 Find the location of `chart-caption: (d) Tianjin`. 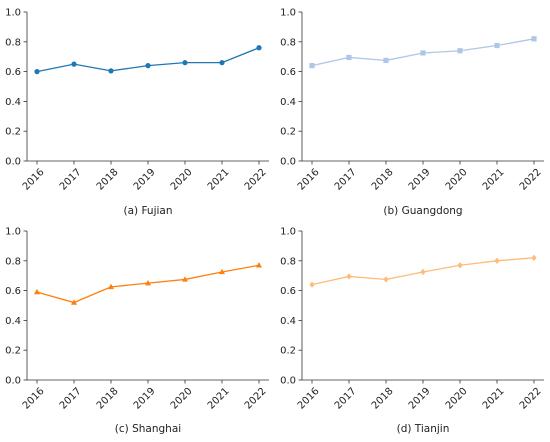

chart-caption: (d) Tianjin is located at coordinates (423, 429).